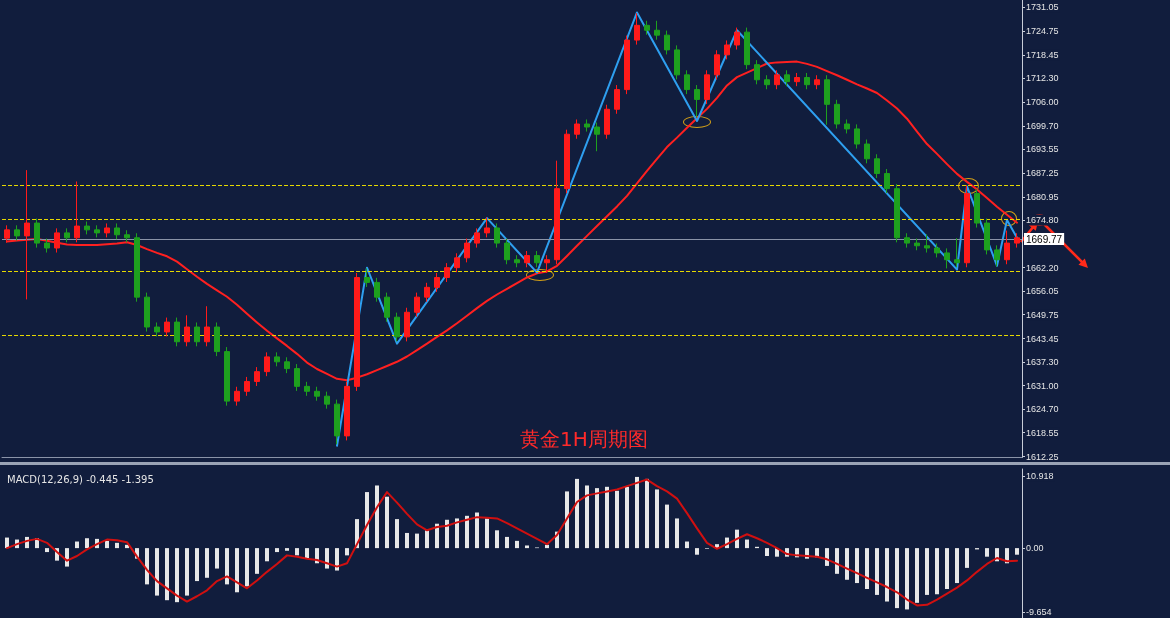 The width and height of the screenshot is (1170, 618). Describe the element at coordinates (1042, 432) in the screenshot. I see `y-tick-label: 1618.55` at that location.